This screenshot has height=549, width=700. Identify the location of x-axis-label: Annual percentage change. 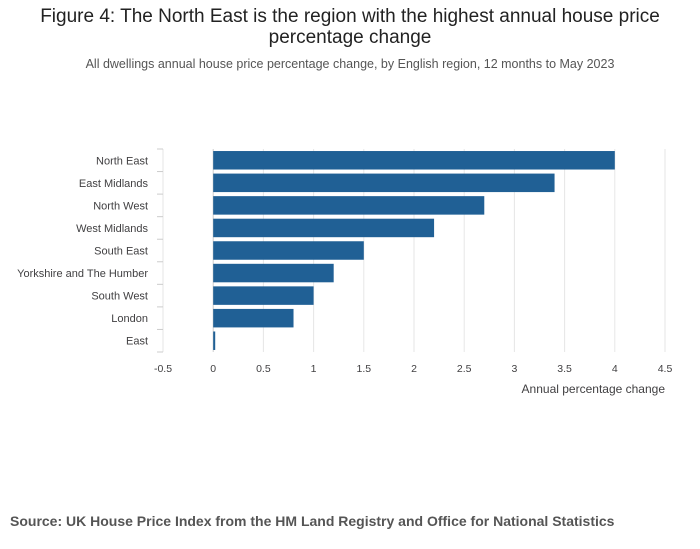
(594, 389).